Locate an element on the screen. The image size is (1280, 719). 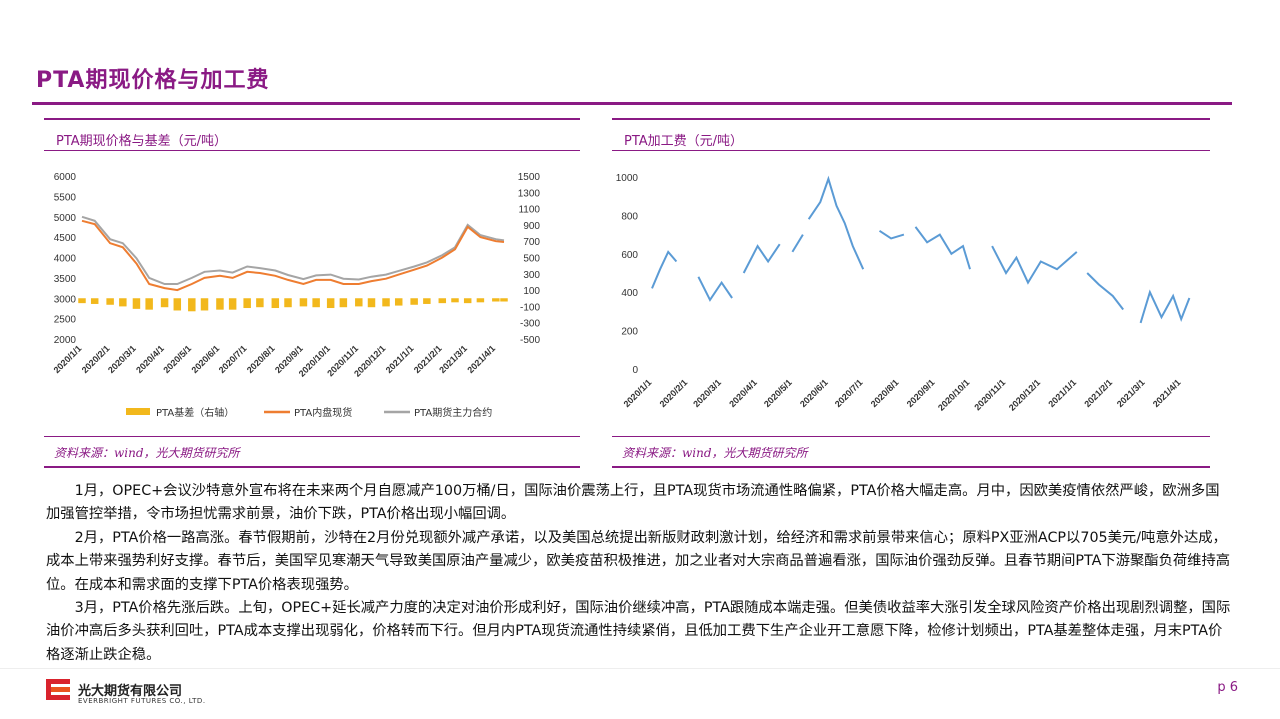
company-logo-icon is located at coordinates (58, 689).